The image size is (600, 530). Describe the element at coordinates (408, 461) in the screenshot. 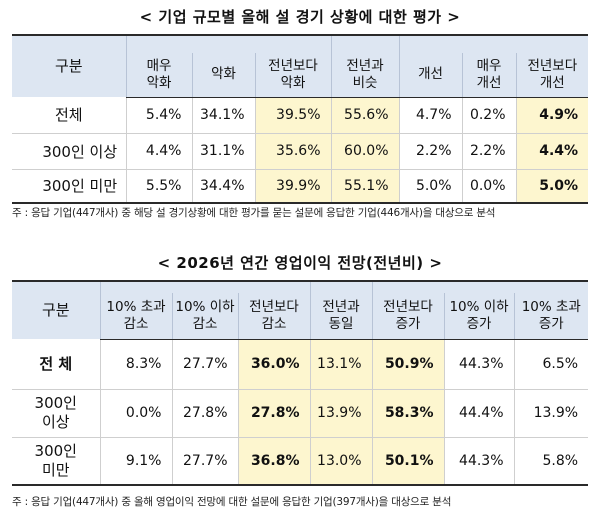

I see `cell: 50.1%` at that location.